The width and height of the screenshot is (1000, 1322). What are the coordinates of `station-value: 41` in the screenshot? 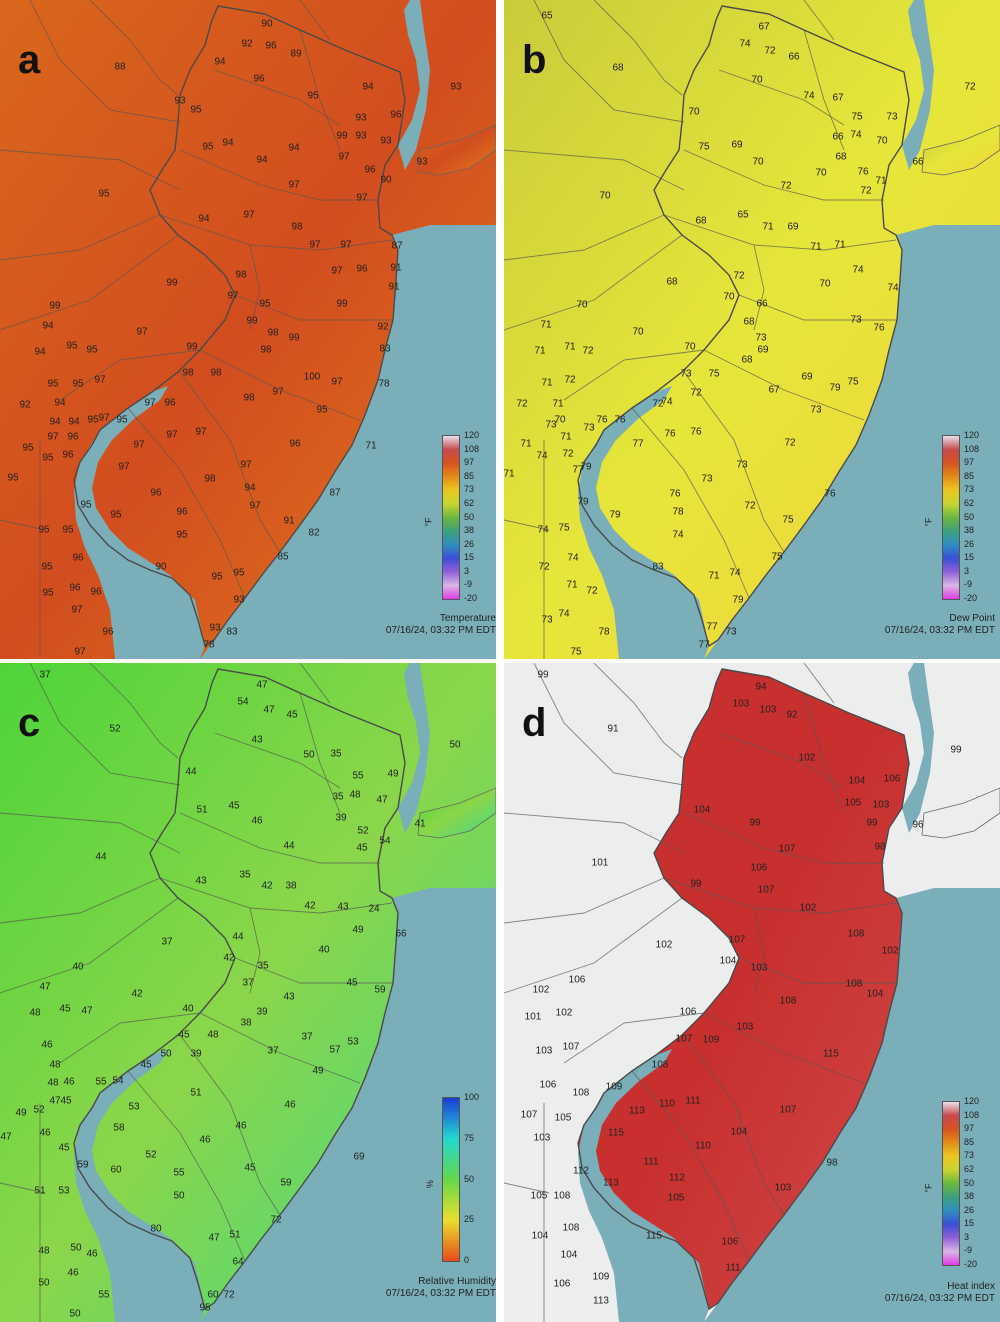 It's located at (420, 824).